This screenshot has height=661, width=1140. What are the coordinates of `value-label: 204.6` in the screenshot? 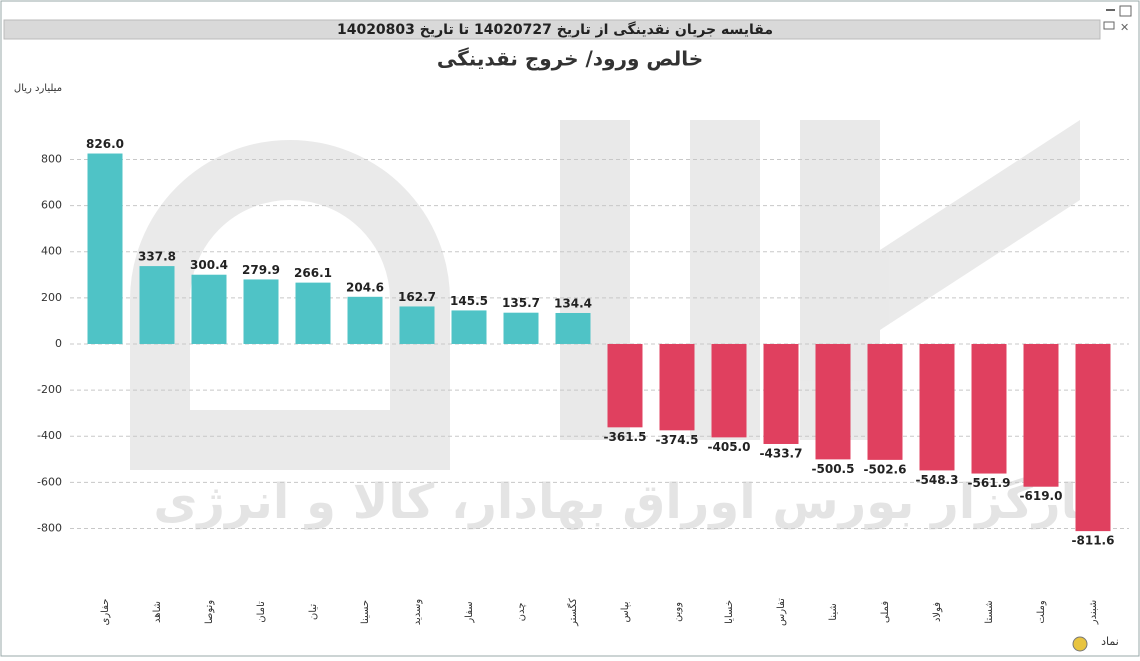 It's located at (365, 287).